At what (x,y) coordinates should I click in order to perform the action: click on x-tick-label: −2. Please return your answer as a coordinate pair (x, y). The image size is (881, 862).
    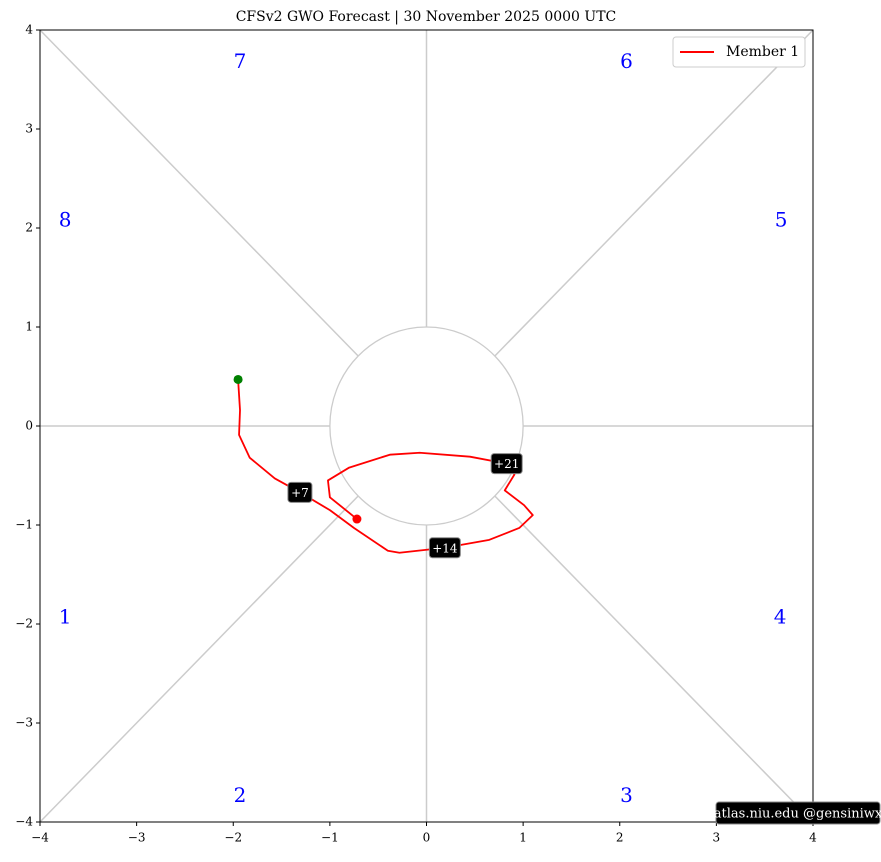
    Looking at the image, I should click on (233, 838).